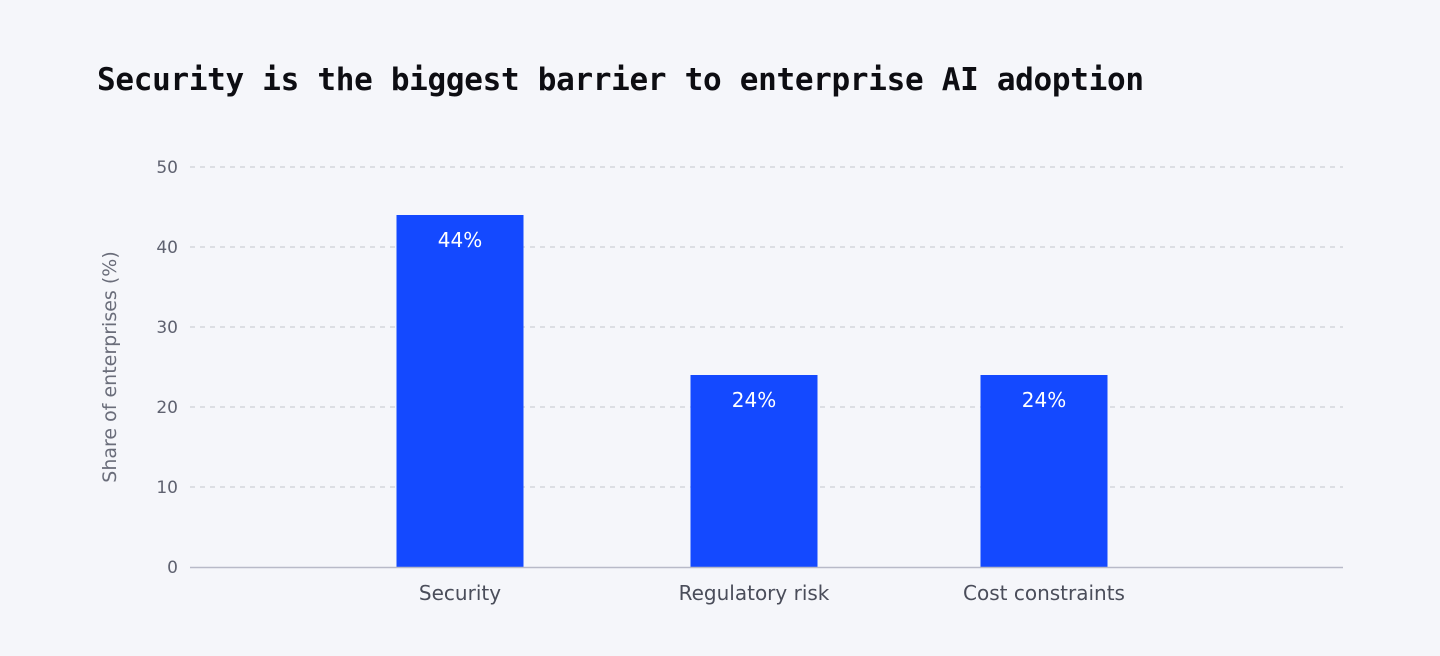 This screenshot has height=656, width=1440. What do you see at coordinates (167, 328) in the screenshot?
I see `y-tick-label: 30` at bounding box center [167, 328].